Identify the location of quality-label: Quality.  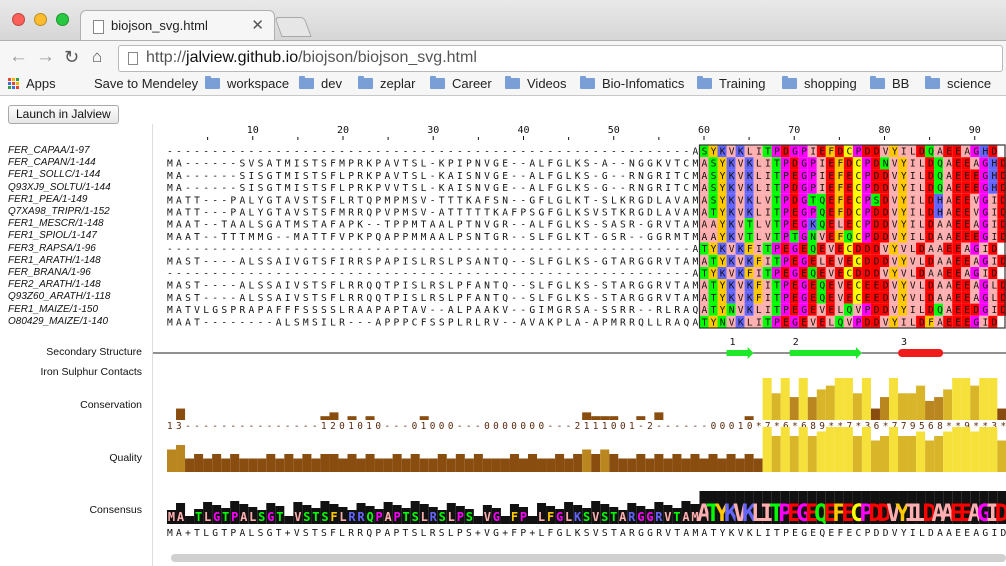
(125, 458).